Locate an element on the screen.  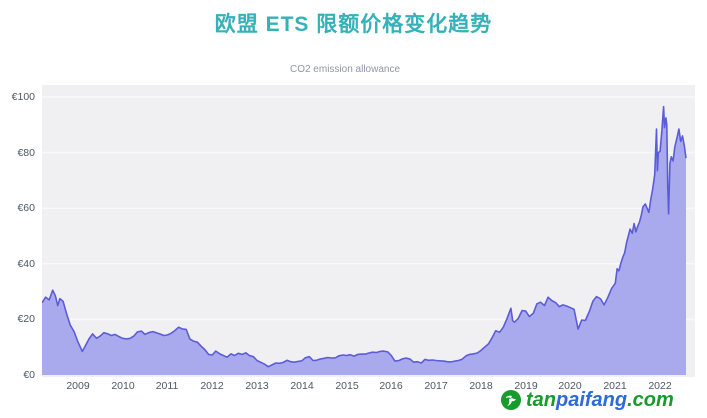
watermark-text-part: paifang is located at coordinates (592, 400).